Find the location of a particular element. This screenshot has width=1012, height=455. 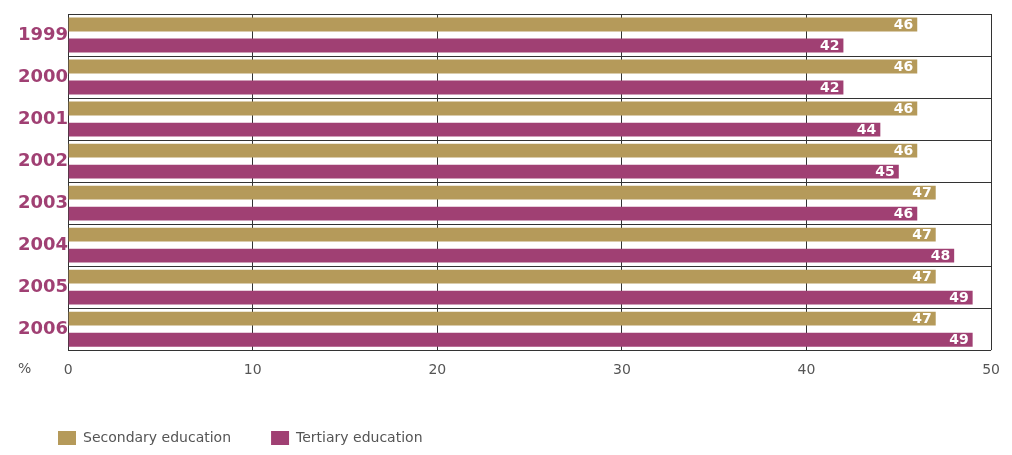

x-tick-label: 20 is located at coordinates (437, 369).